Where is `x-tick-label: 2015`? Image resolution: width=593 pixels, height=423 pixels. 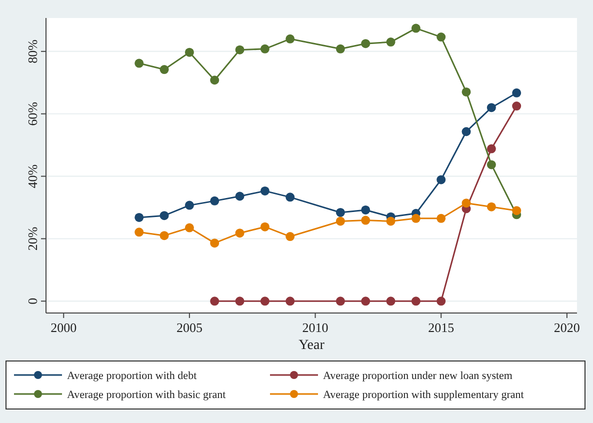 x-tick-label: 2015 is located at coordinates (441, 327).